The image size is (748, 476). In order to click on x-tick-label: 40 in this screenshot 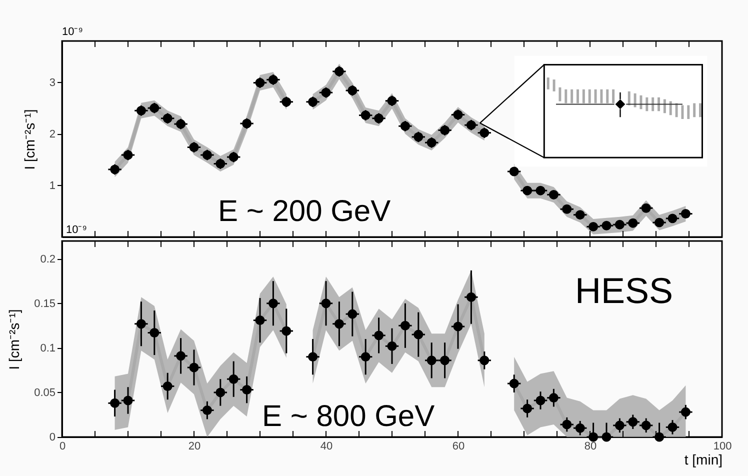, I will do `click(326, 446)`.